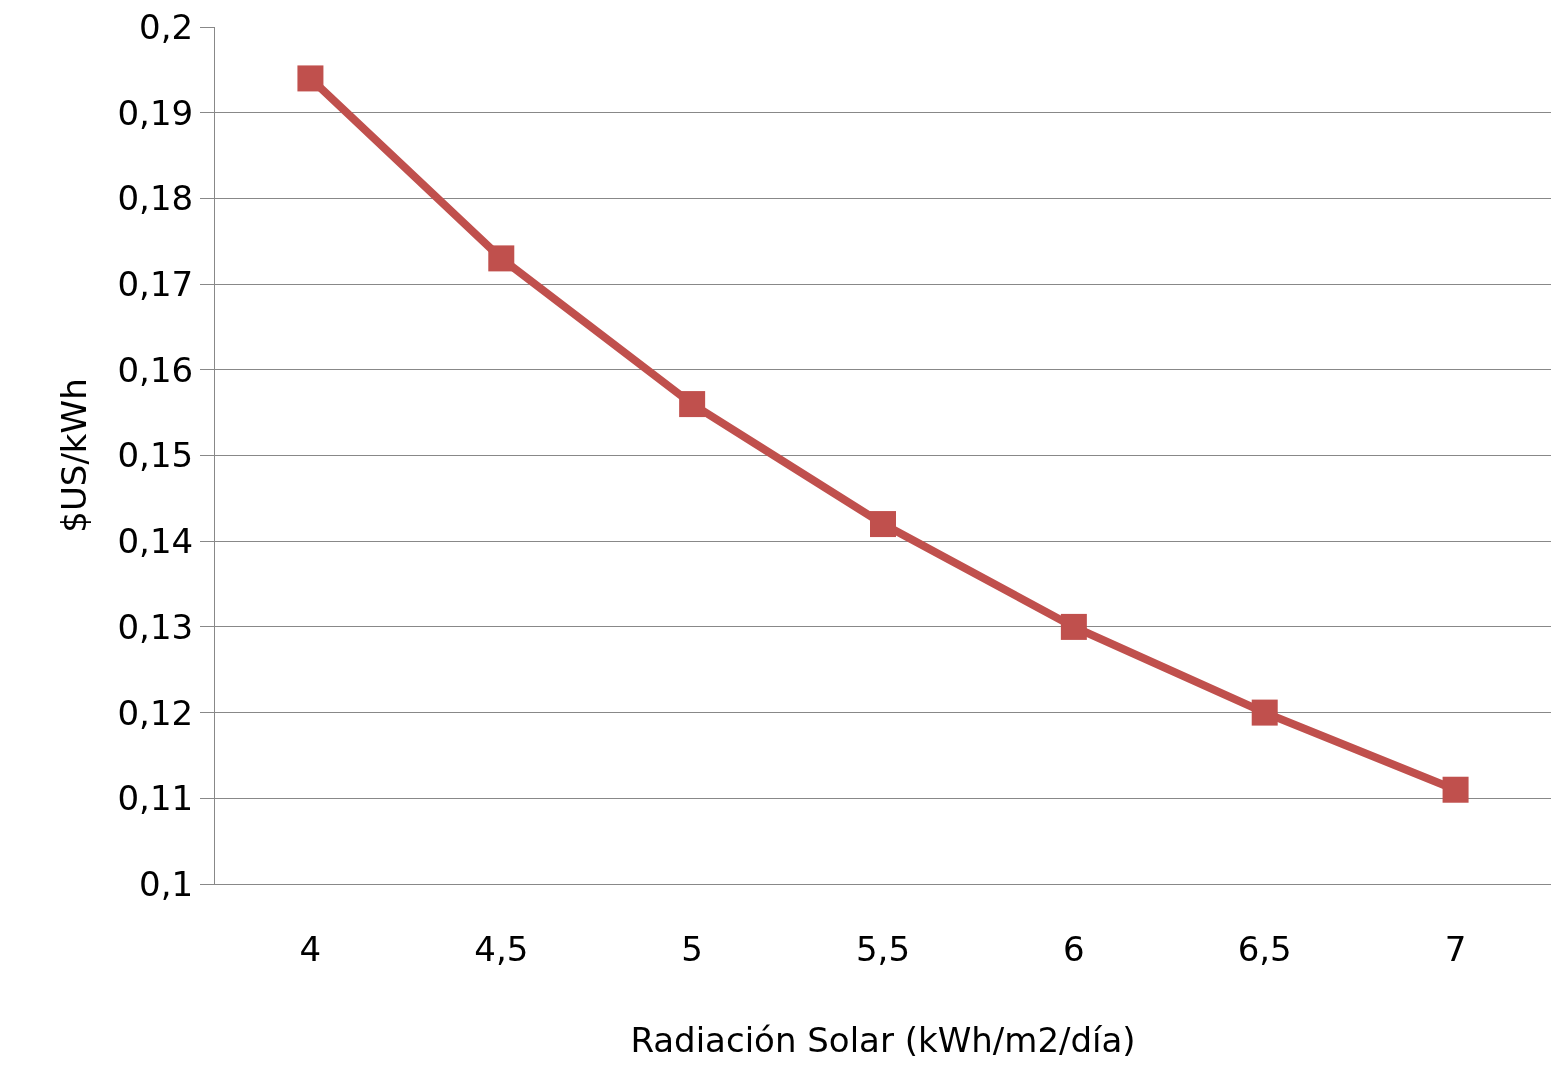 The image size is (1551, 1090). I want to click on y-tick-label: 0,16, so click(155, 369).